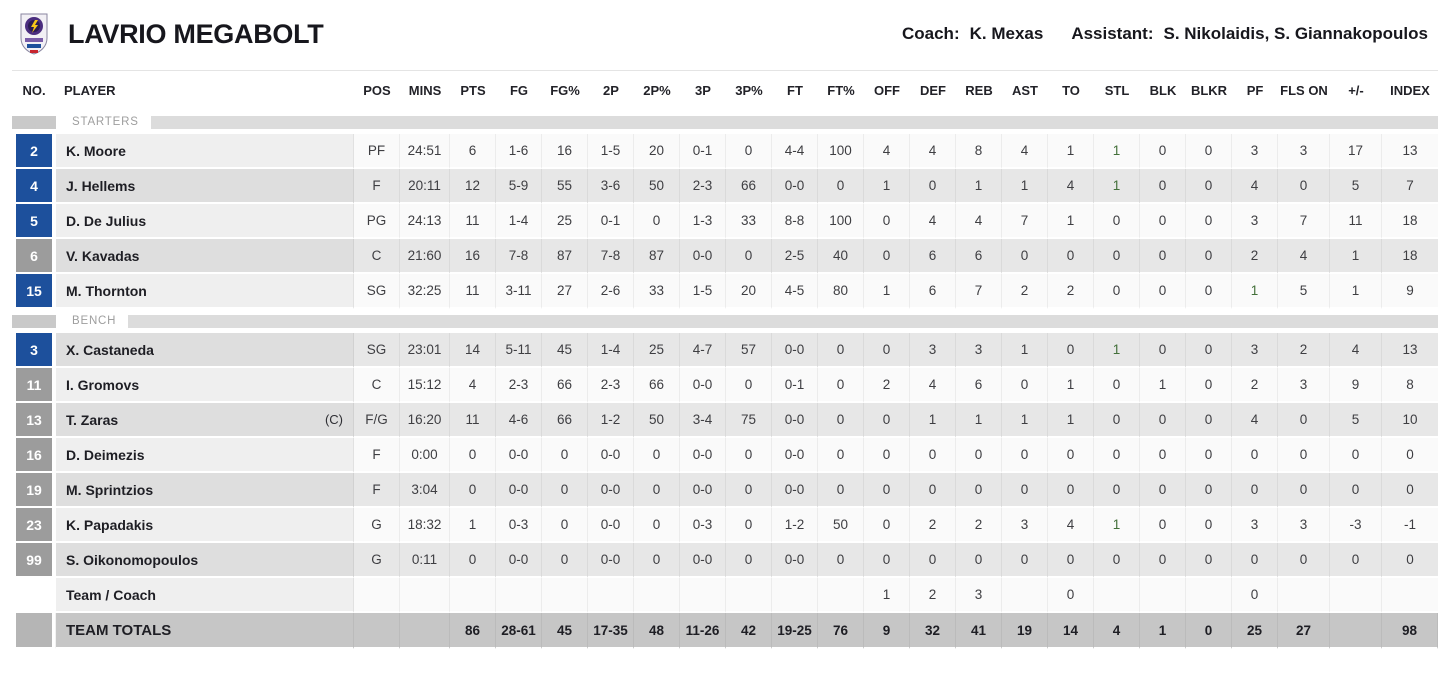 This screenshot has width=1450, height=677. Describe the element at coordinates (34, 185) in the screenshot. I see `jersey-number-badge: 4` at that location.